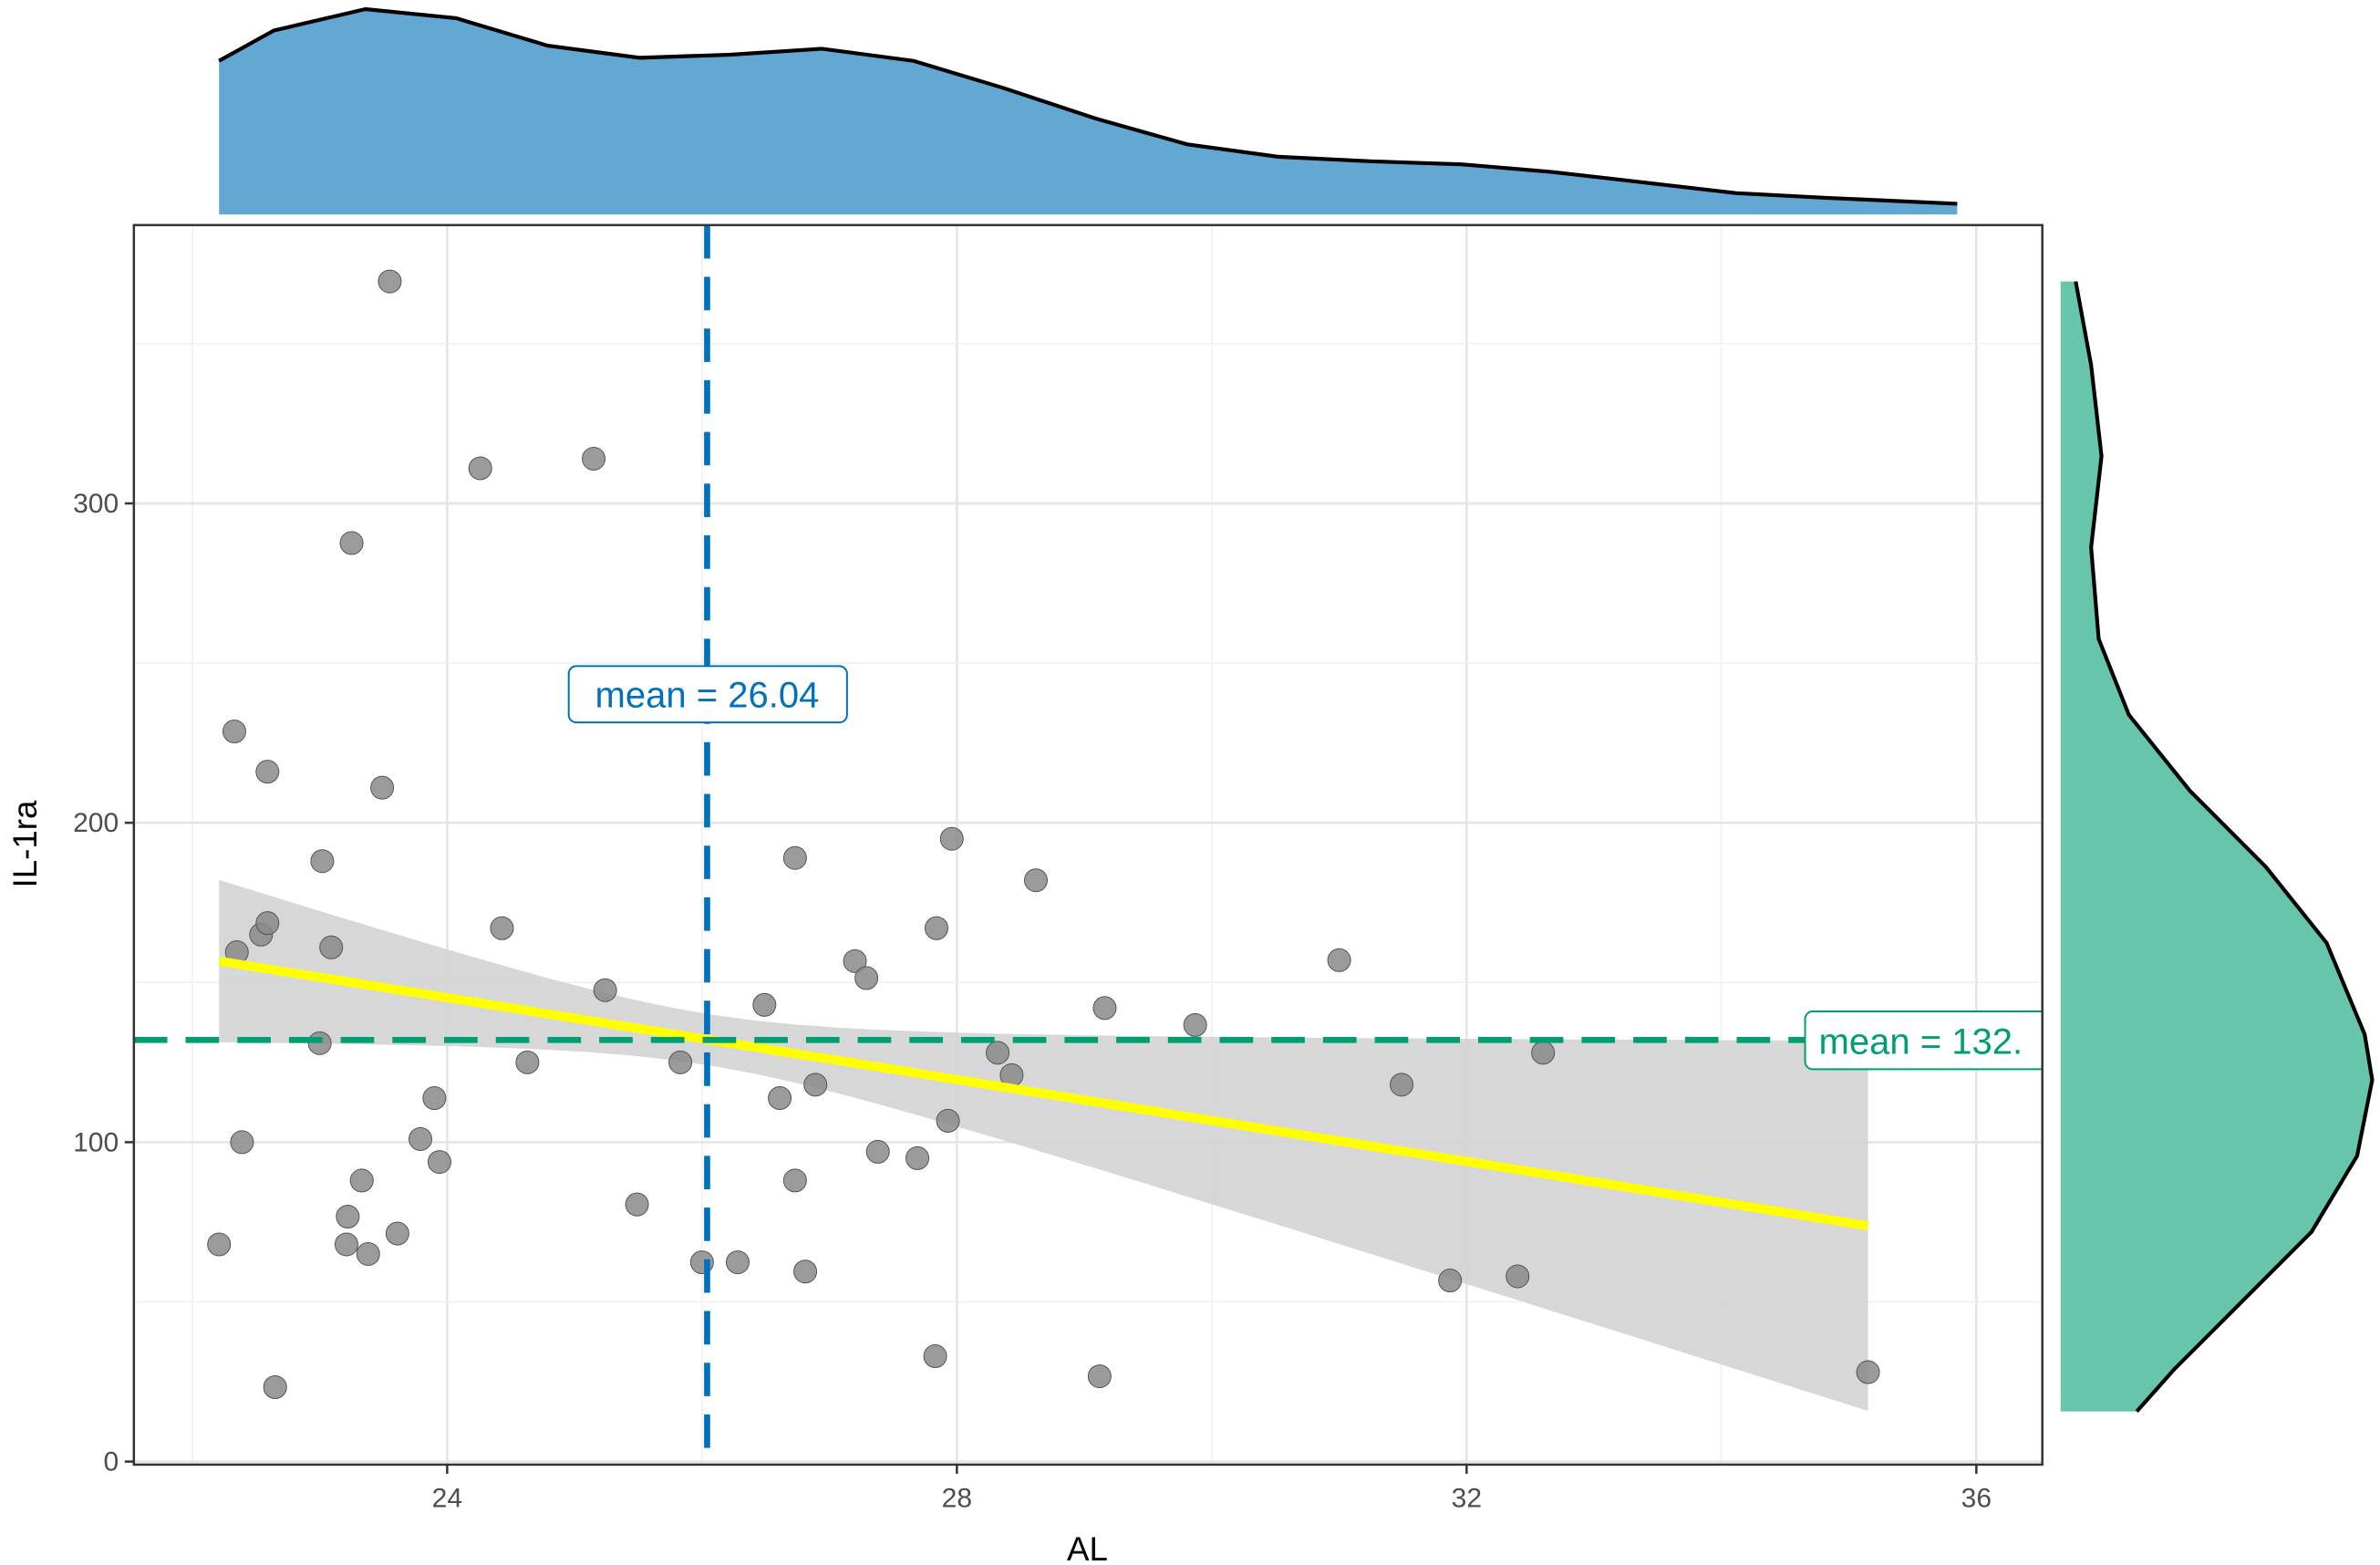 This screenshot has height=1565, width=2380. I want to click on y-density-area, so click(2217, 846).